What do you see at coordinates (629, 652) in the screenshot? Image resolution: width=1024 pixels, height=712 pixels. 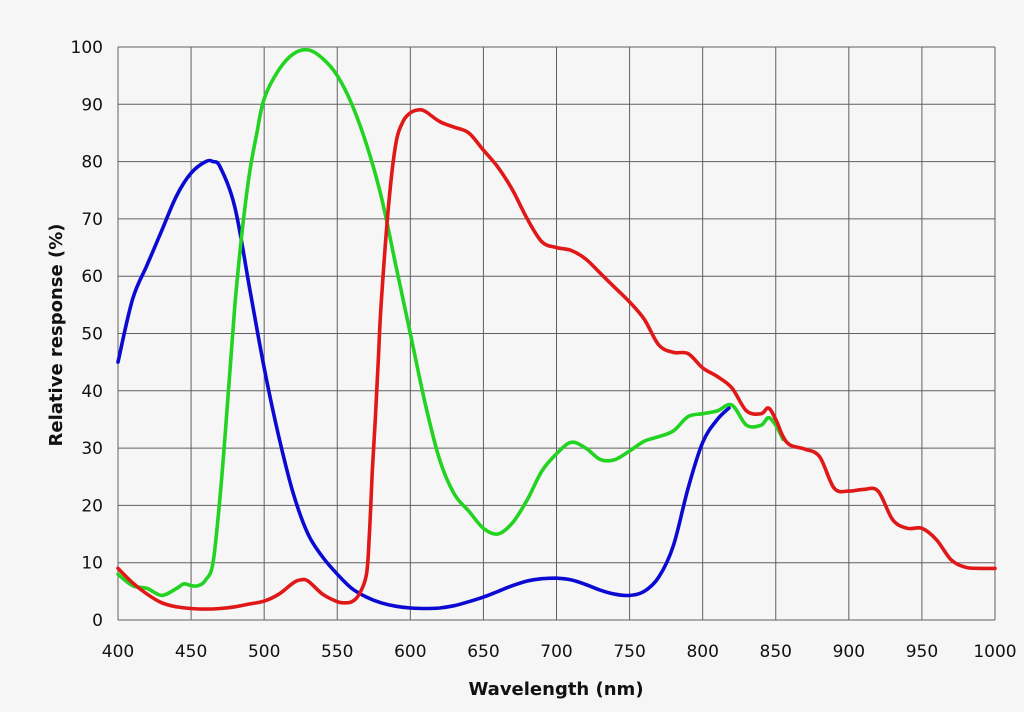 I see `x-tick-label: 750` at bounding box center [629, 652].